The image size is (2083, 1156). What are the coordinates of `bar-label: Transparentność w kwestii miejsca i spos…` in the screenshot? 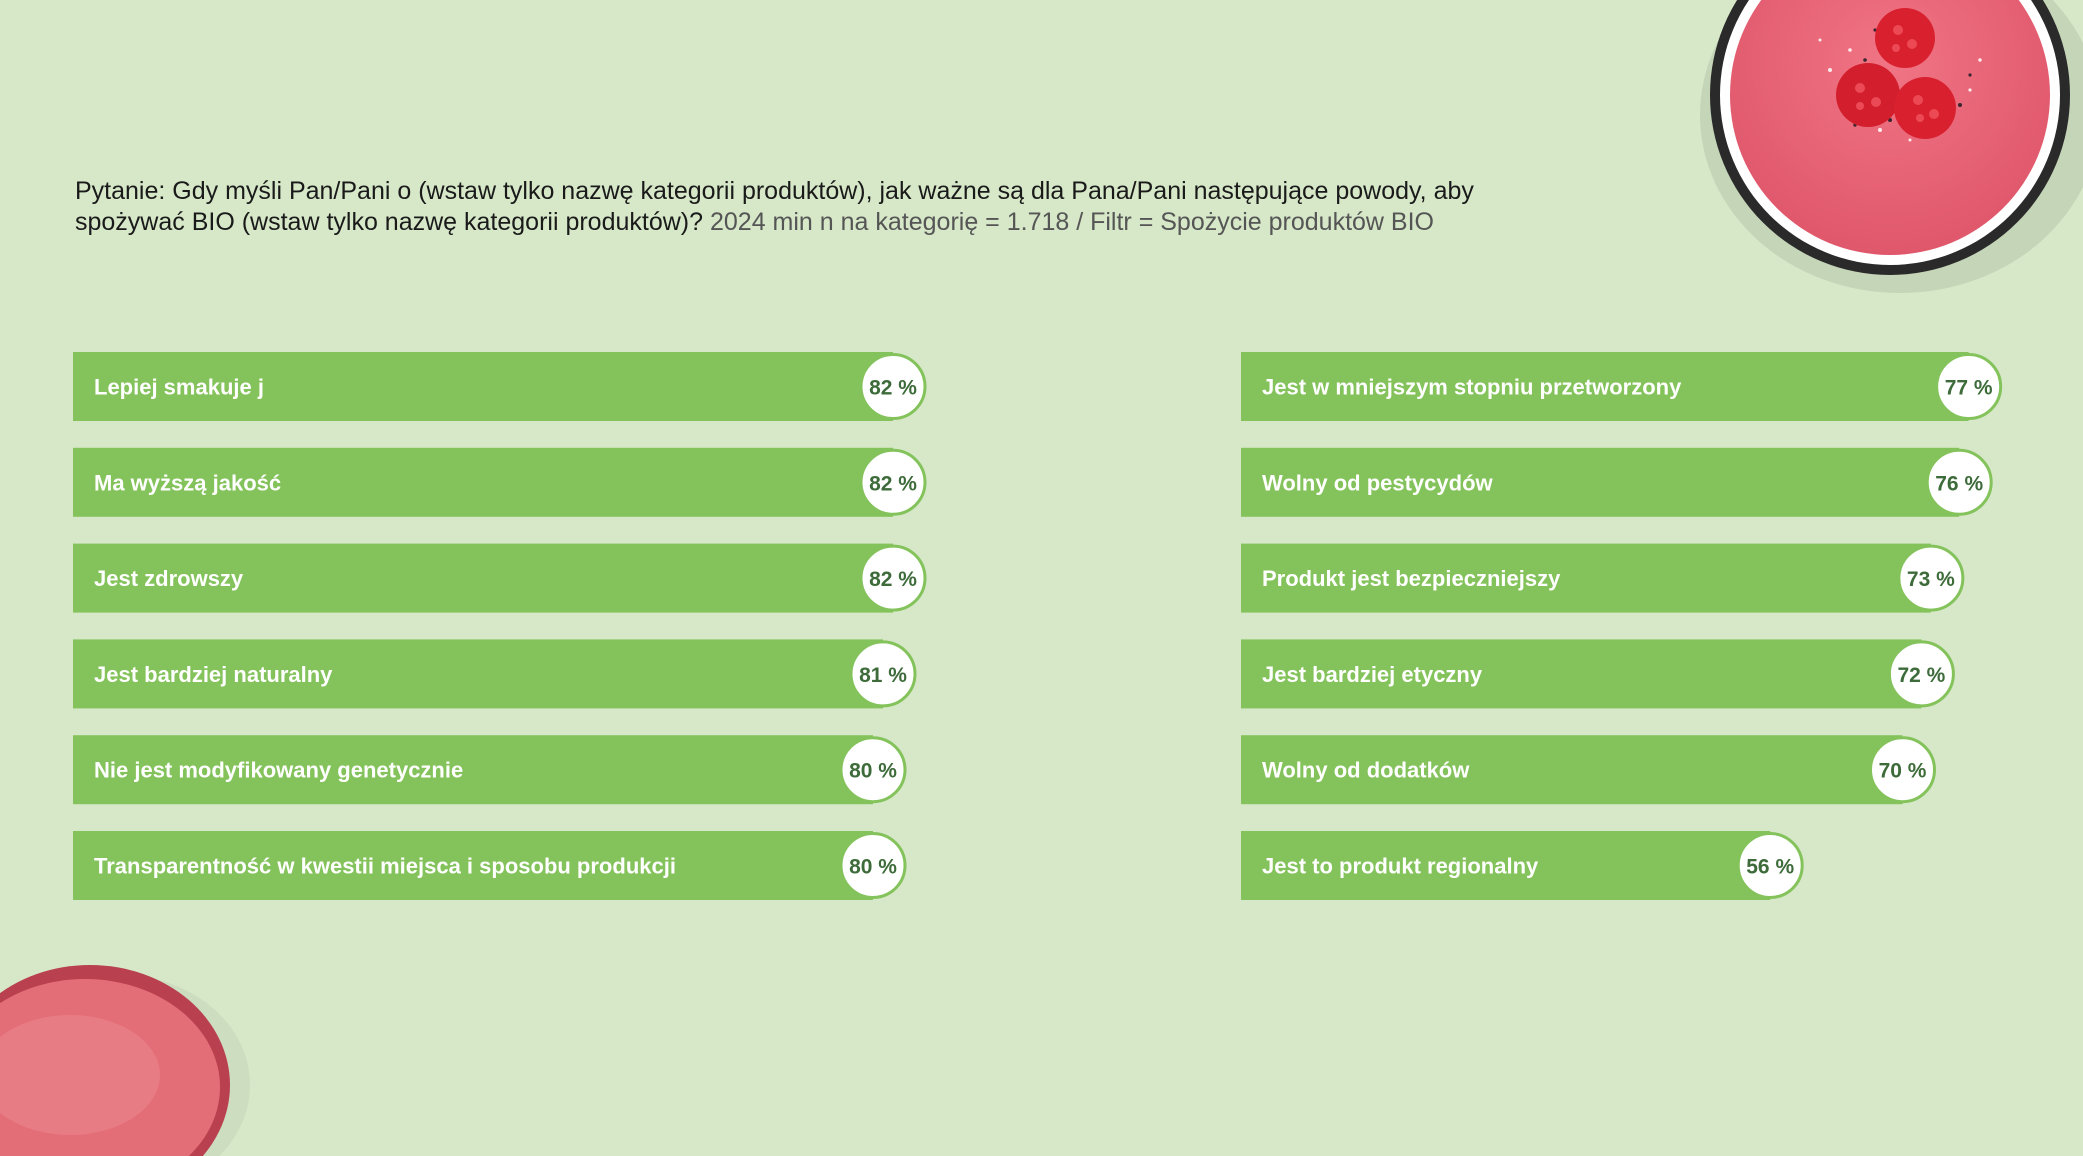 It's located at (385, 866).